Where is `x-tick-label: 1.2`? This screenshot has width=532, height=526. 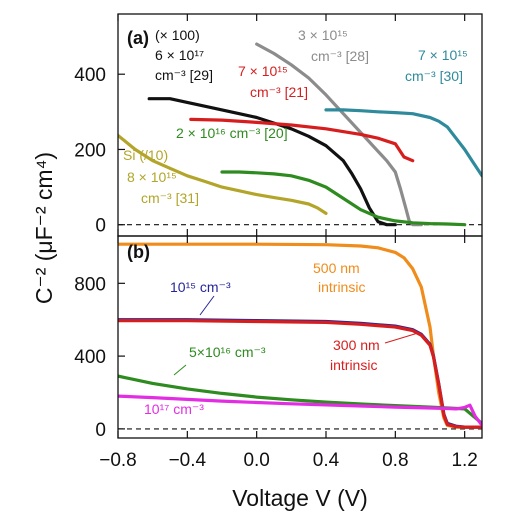 x-tick-label: 1.2 is located at coordinates (464, 460).